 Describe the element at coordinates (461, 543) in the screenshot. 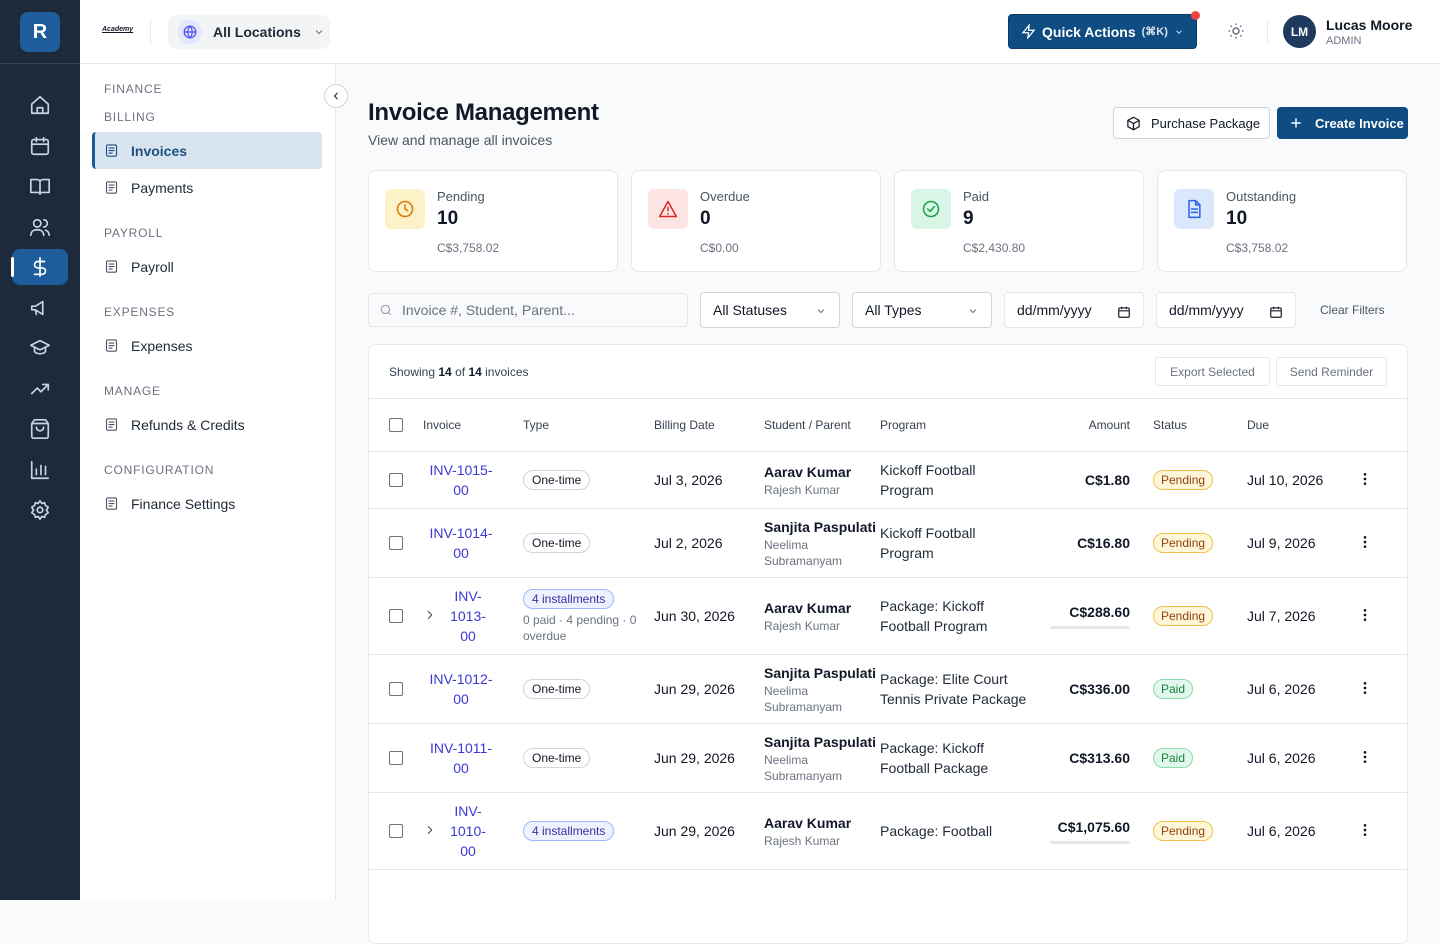

I see `invoice-link: INV-1014-00` at that location.